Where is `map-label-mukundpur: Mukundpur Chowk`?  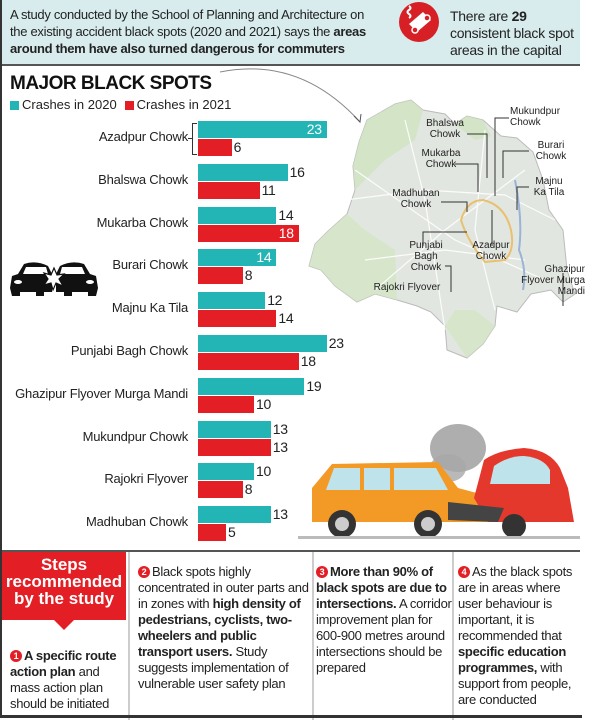
map-label-mukundpur: Mukundpur Chowk is located at coordinates (535, 117).